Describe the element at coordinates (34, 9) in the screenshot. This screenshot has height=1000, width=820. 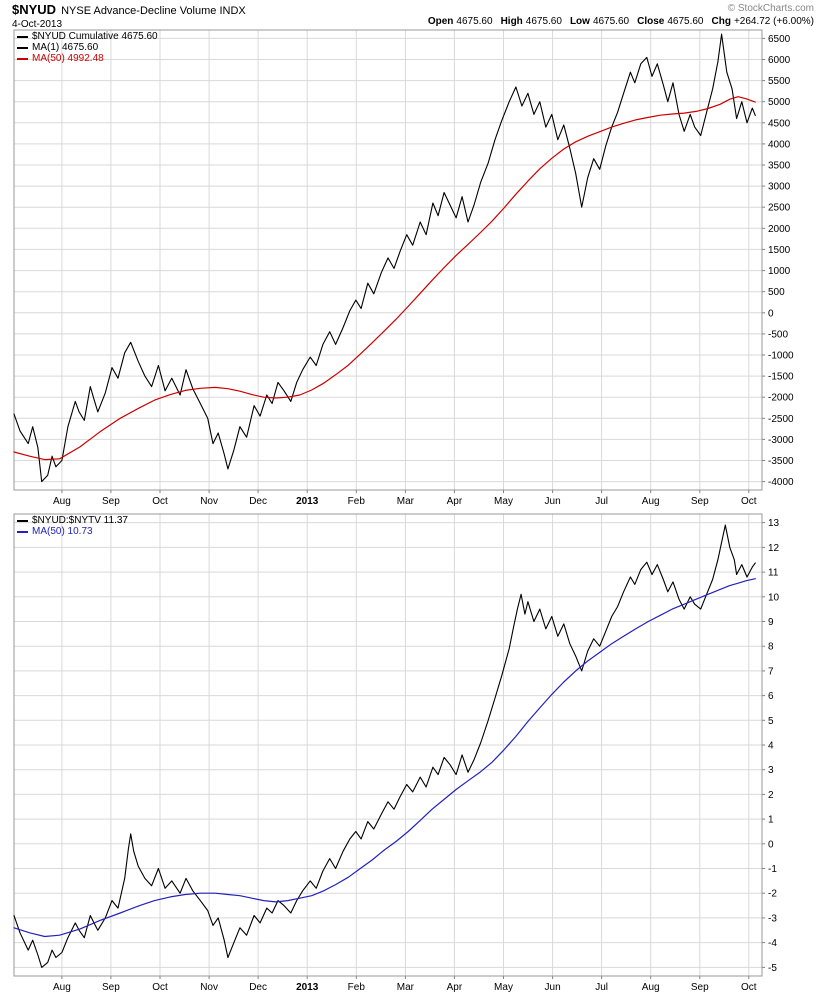
I see `symbol: $NYUD` at that location.